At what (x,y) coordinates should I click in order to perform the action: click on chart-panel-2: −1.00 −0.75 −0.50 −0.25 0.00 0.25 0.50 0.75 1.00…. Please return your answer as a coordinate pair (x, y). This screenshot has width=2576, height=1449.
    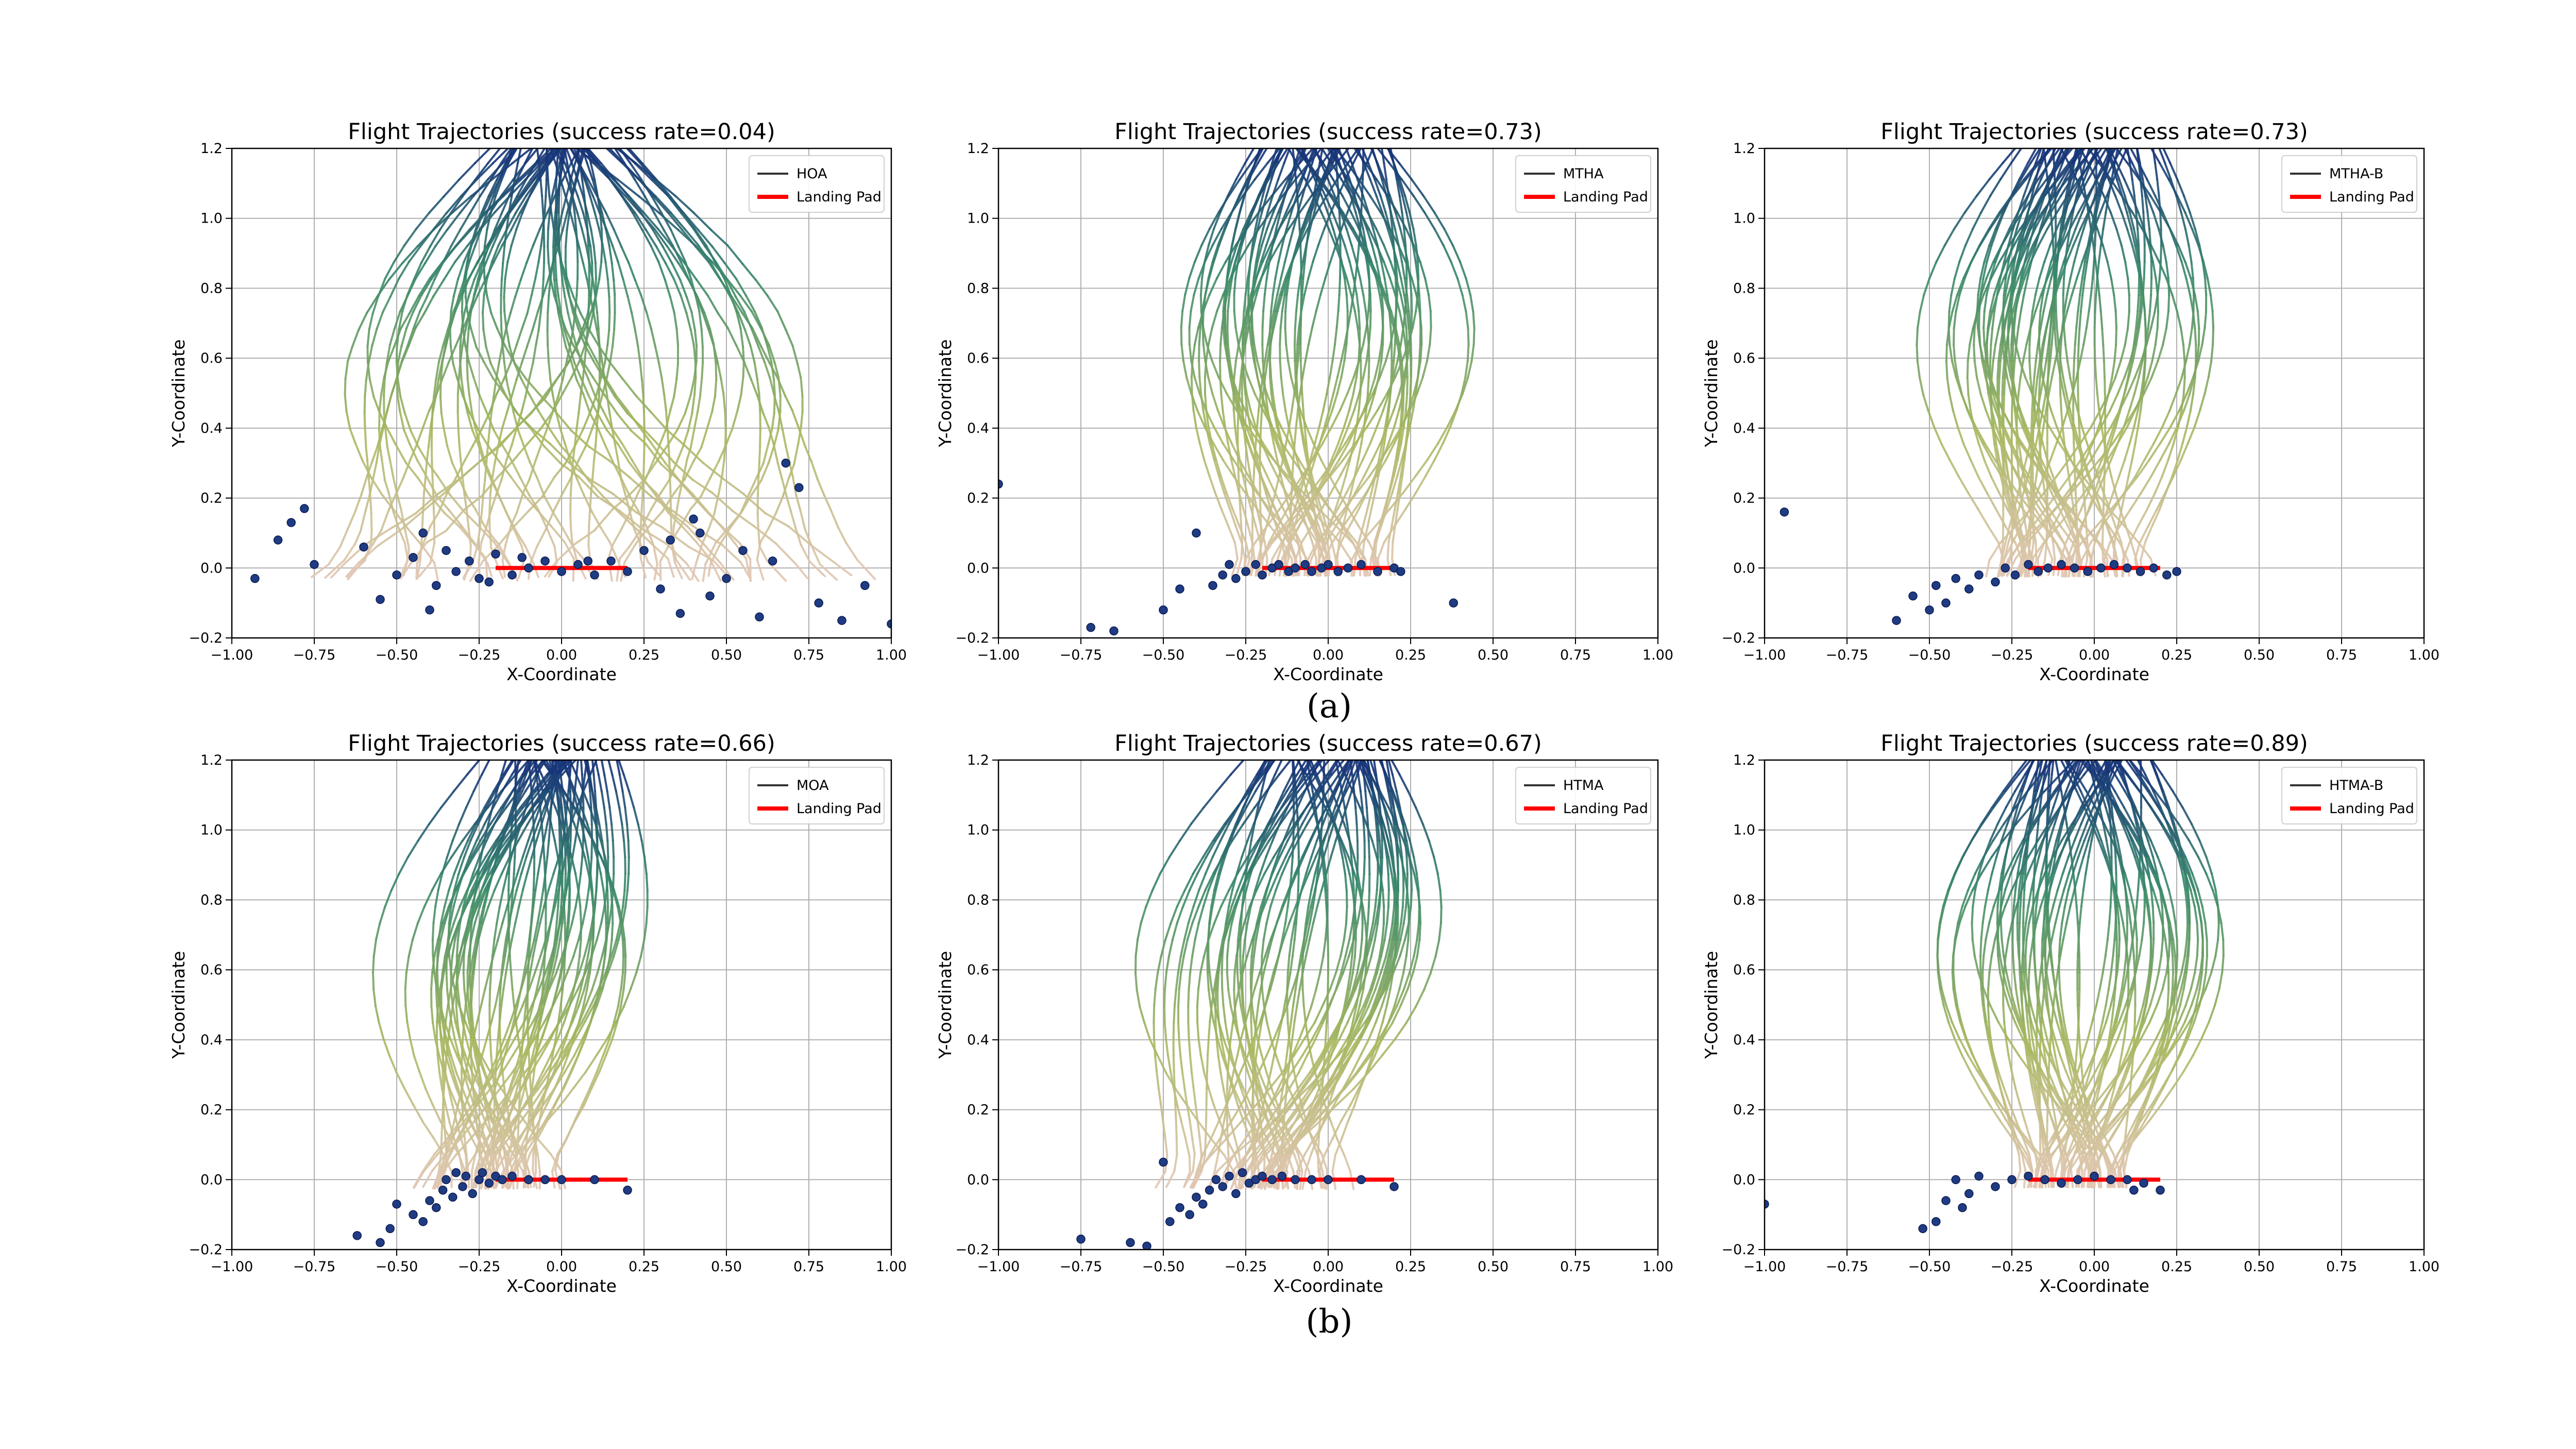
    Looking at the image, I should click on (1304, 401).